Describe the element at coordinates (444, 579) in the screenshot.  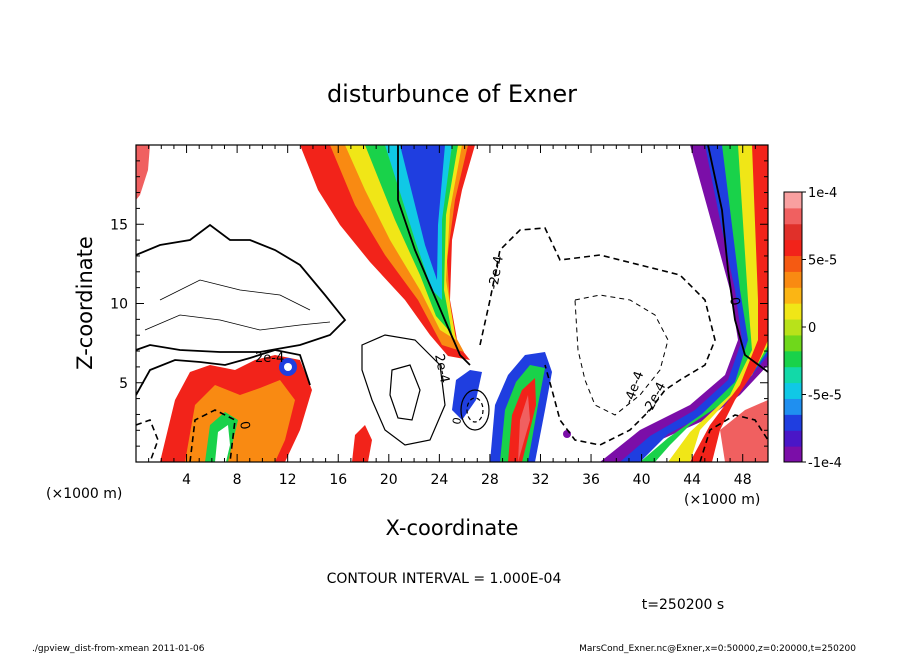
I see `contour-interval: CONTOUR INTERVAL = 1.000E-04` at that location.